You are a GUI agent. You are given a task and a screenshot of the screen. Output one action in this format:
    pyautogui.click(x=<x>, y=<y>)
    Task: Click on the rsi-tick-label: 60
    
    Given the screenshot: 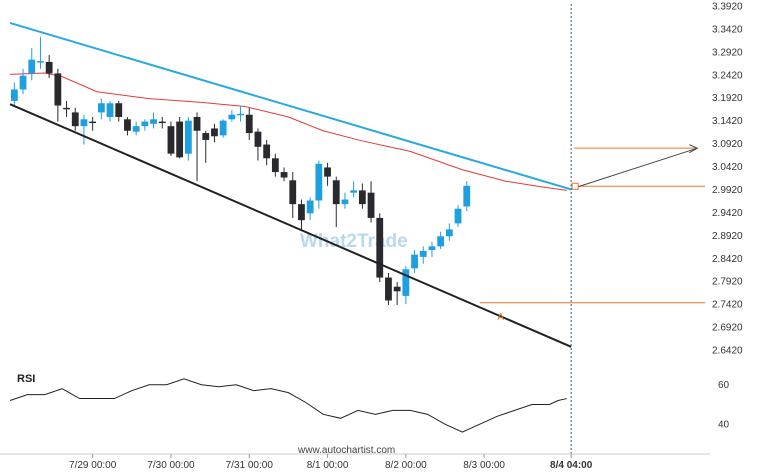 What is the action you would take?
    pyautogui.click(x=724, y=385)
    